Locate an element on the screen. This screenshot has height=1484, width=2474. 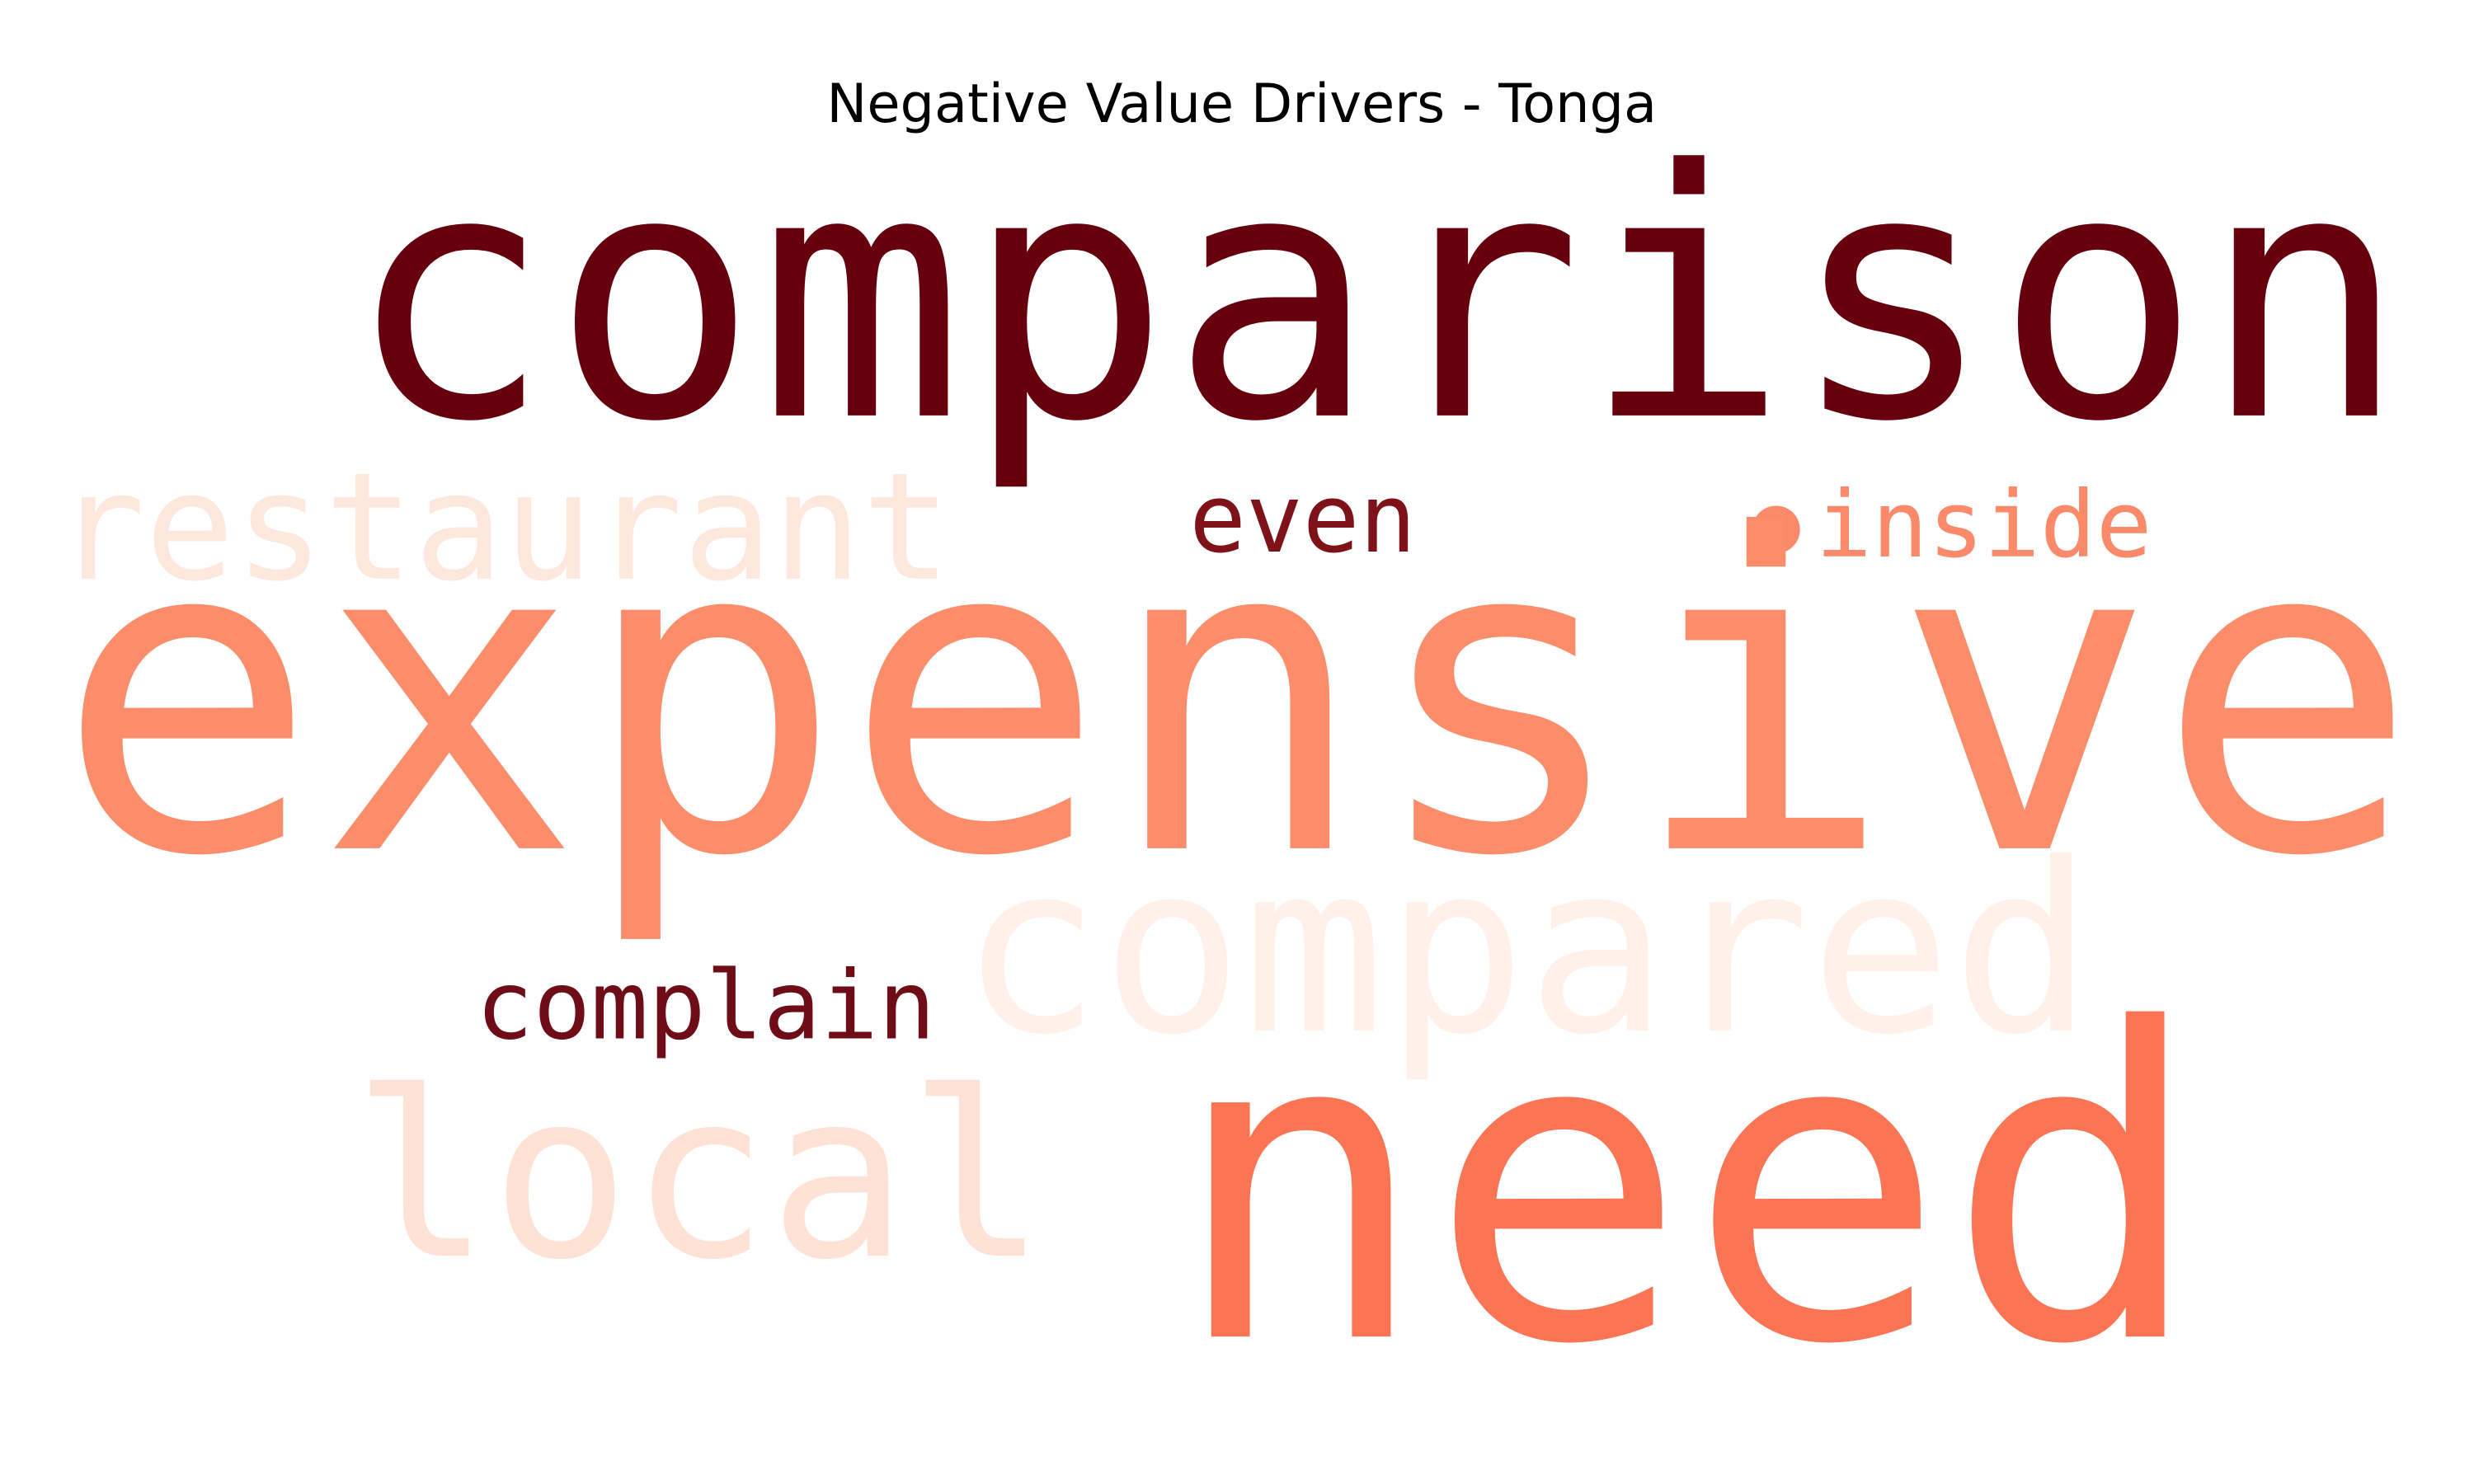
chart-title: Negative Value Drivers - Tonga is located at coordinates (1241, 104).